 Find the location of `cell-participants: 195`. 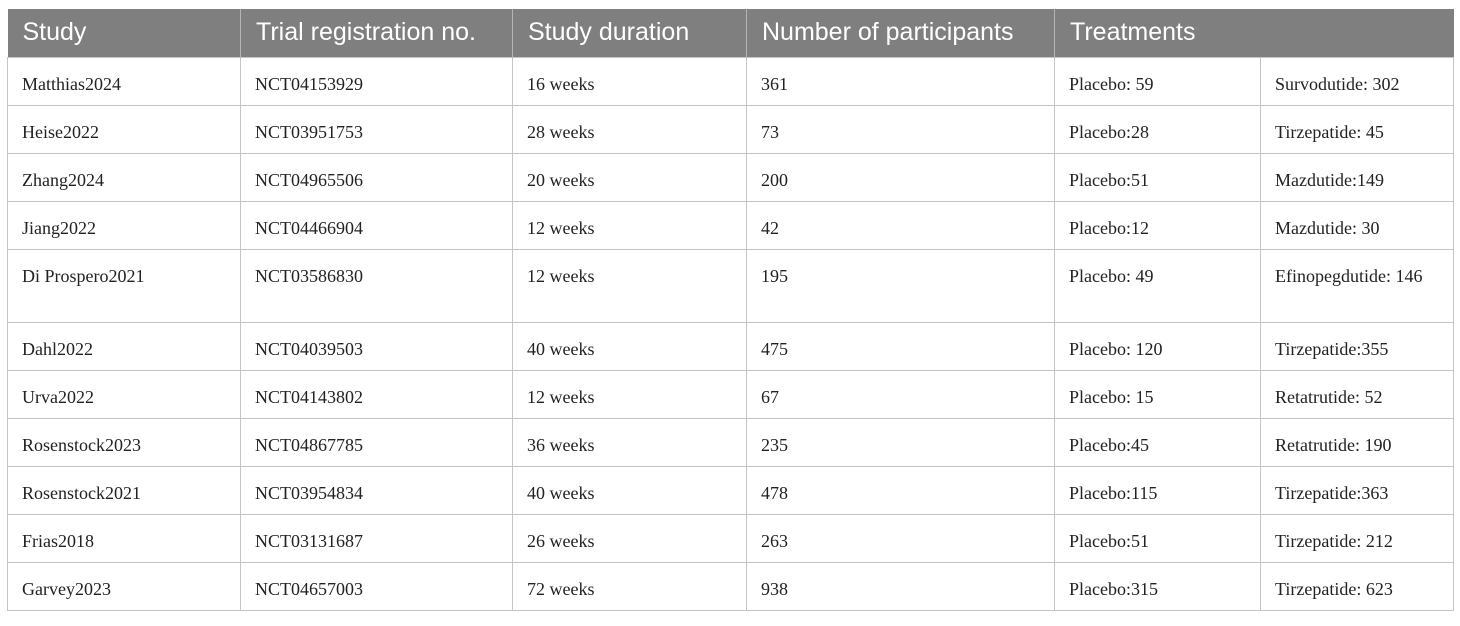

cell-participants: 195 is located at coordinates (900, 285).